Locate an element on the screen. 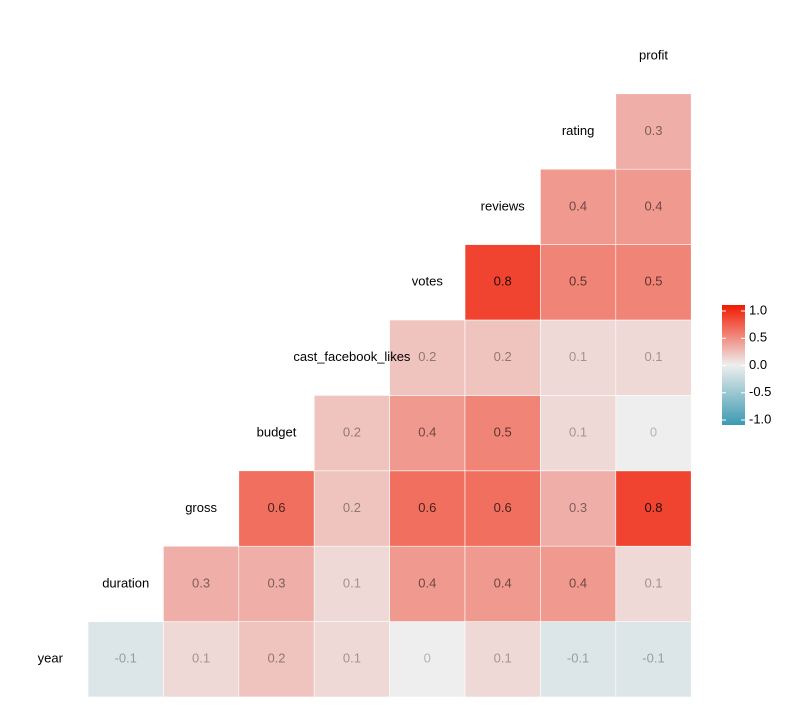  variable-label: gross is located at coordinates (201, 507).